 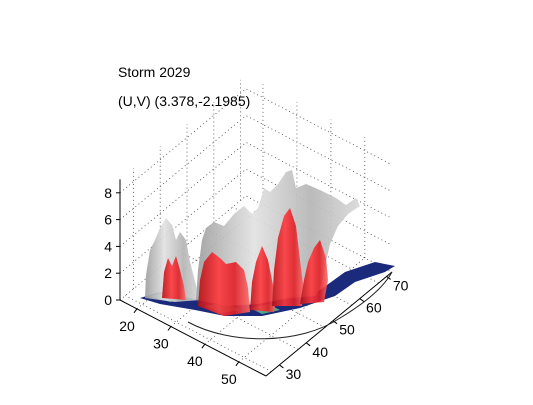 I want to click on storm-track-curve, so click(x=290, y=305).